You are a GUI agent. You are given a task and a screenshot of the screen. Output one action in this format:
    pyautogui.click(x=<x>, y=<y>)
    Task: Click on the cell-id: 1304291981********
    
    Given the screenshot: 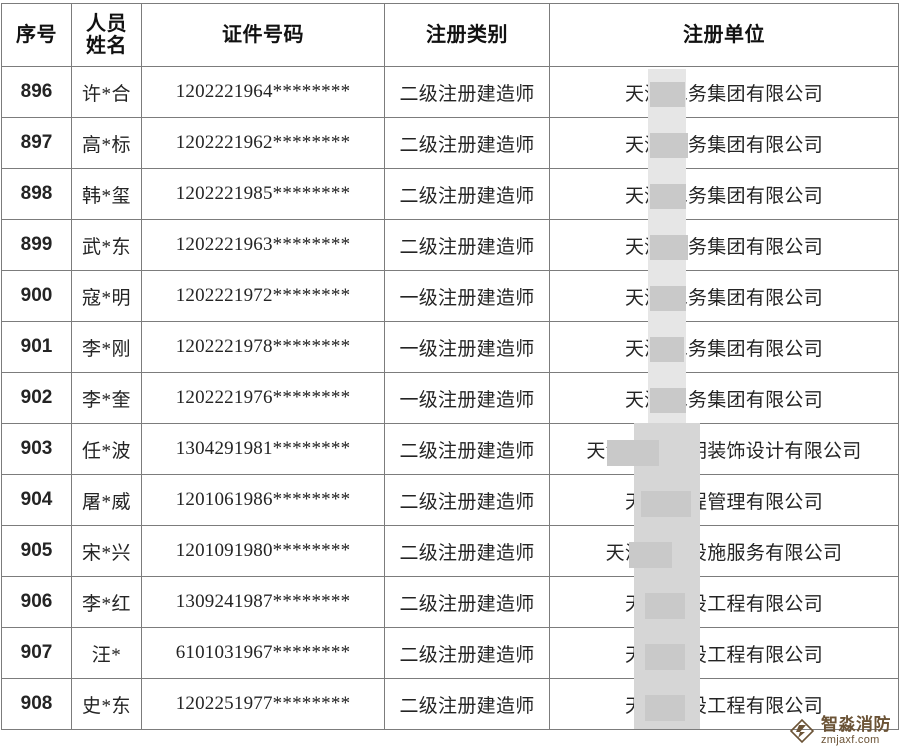 What is the action you would take?
    pyautogui.click(x=263, y=449)
    